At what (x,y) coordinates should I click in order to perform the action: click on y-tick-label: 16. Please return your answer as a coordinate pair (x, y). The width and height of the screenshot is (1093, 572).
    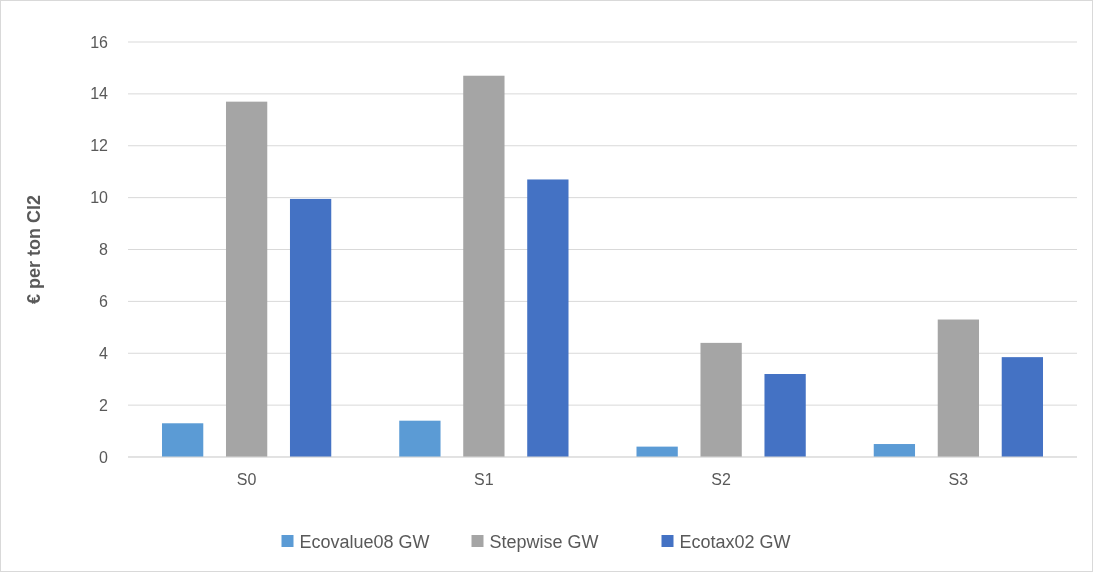
    Looking at the image, I should click on (99, 42).